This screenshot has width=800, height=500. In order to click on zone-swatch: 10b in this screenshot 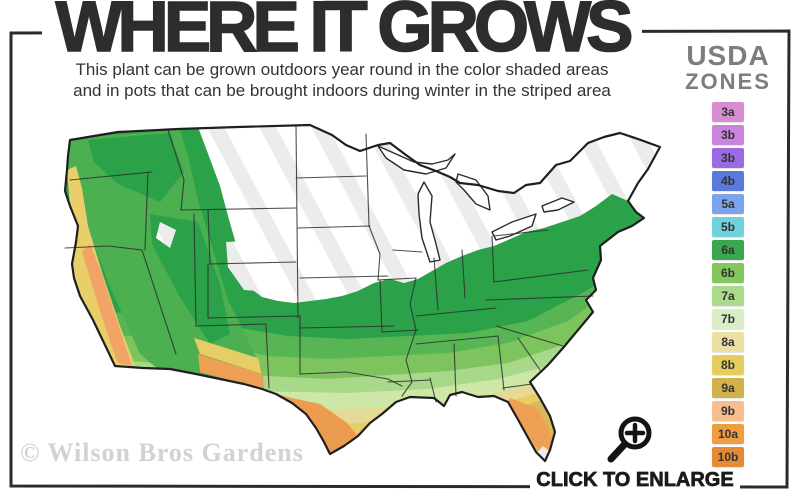, I will do `click(728, 457)`.